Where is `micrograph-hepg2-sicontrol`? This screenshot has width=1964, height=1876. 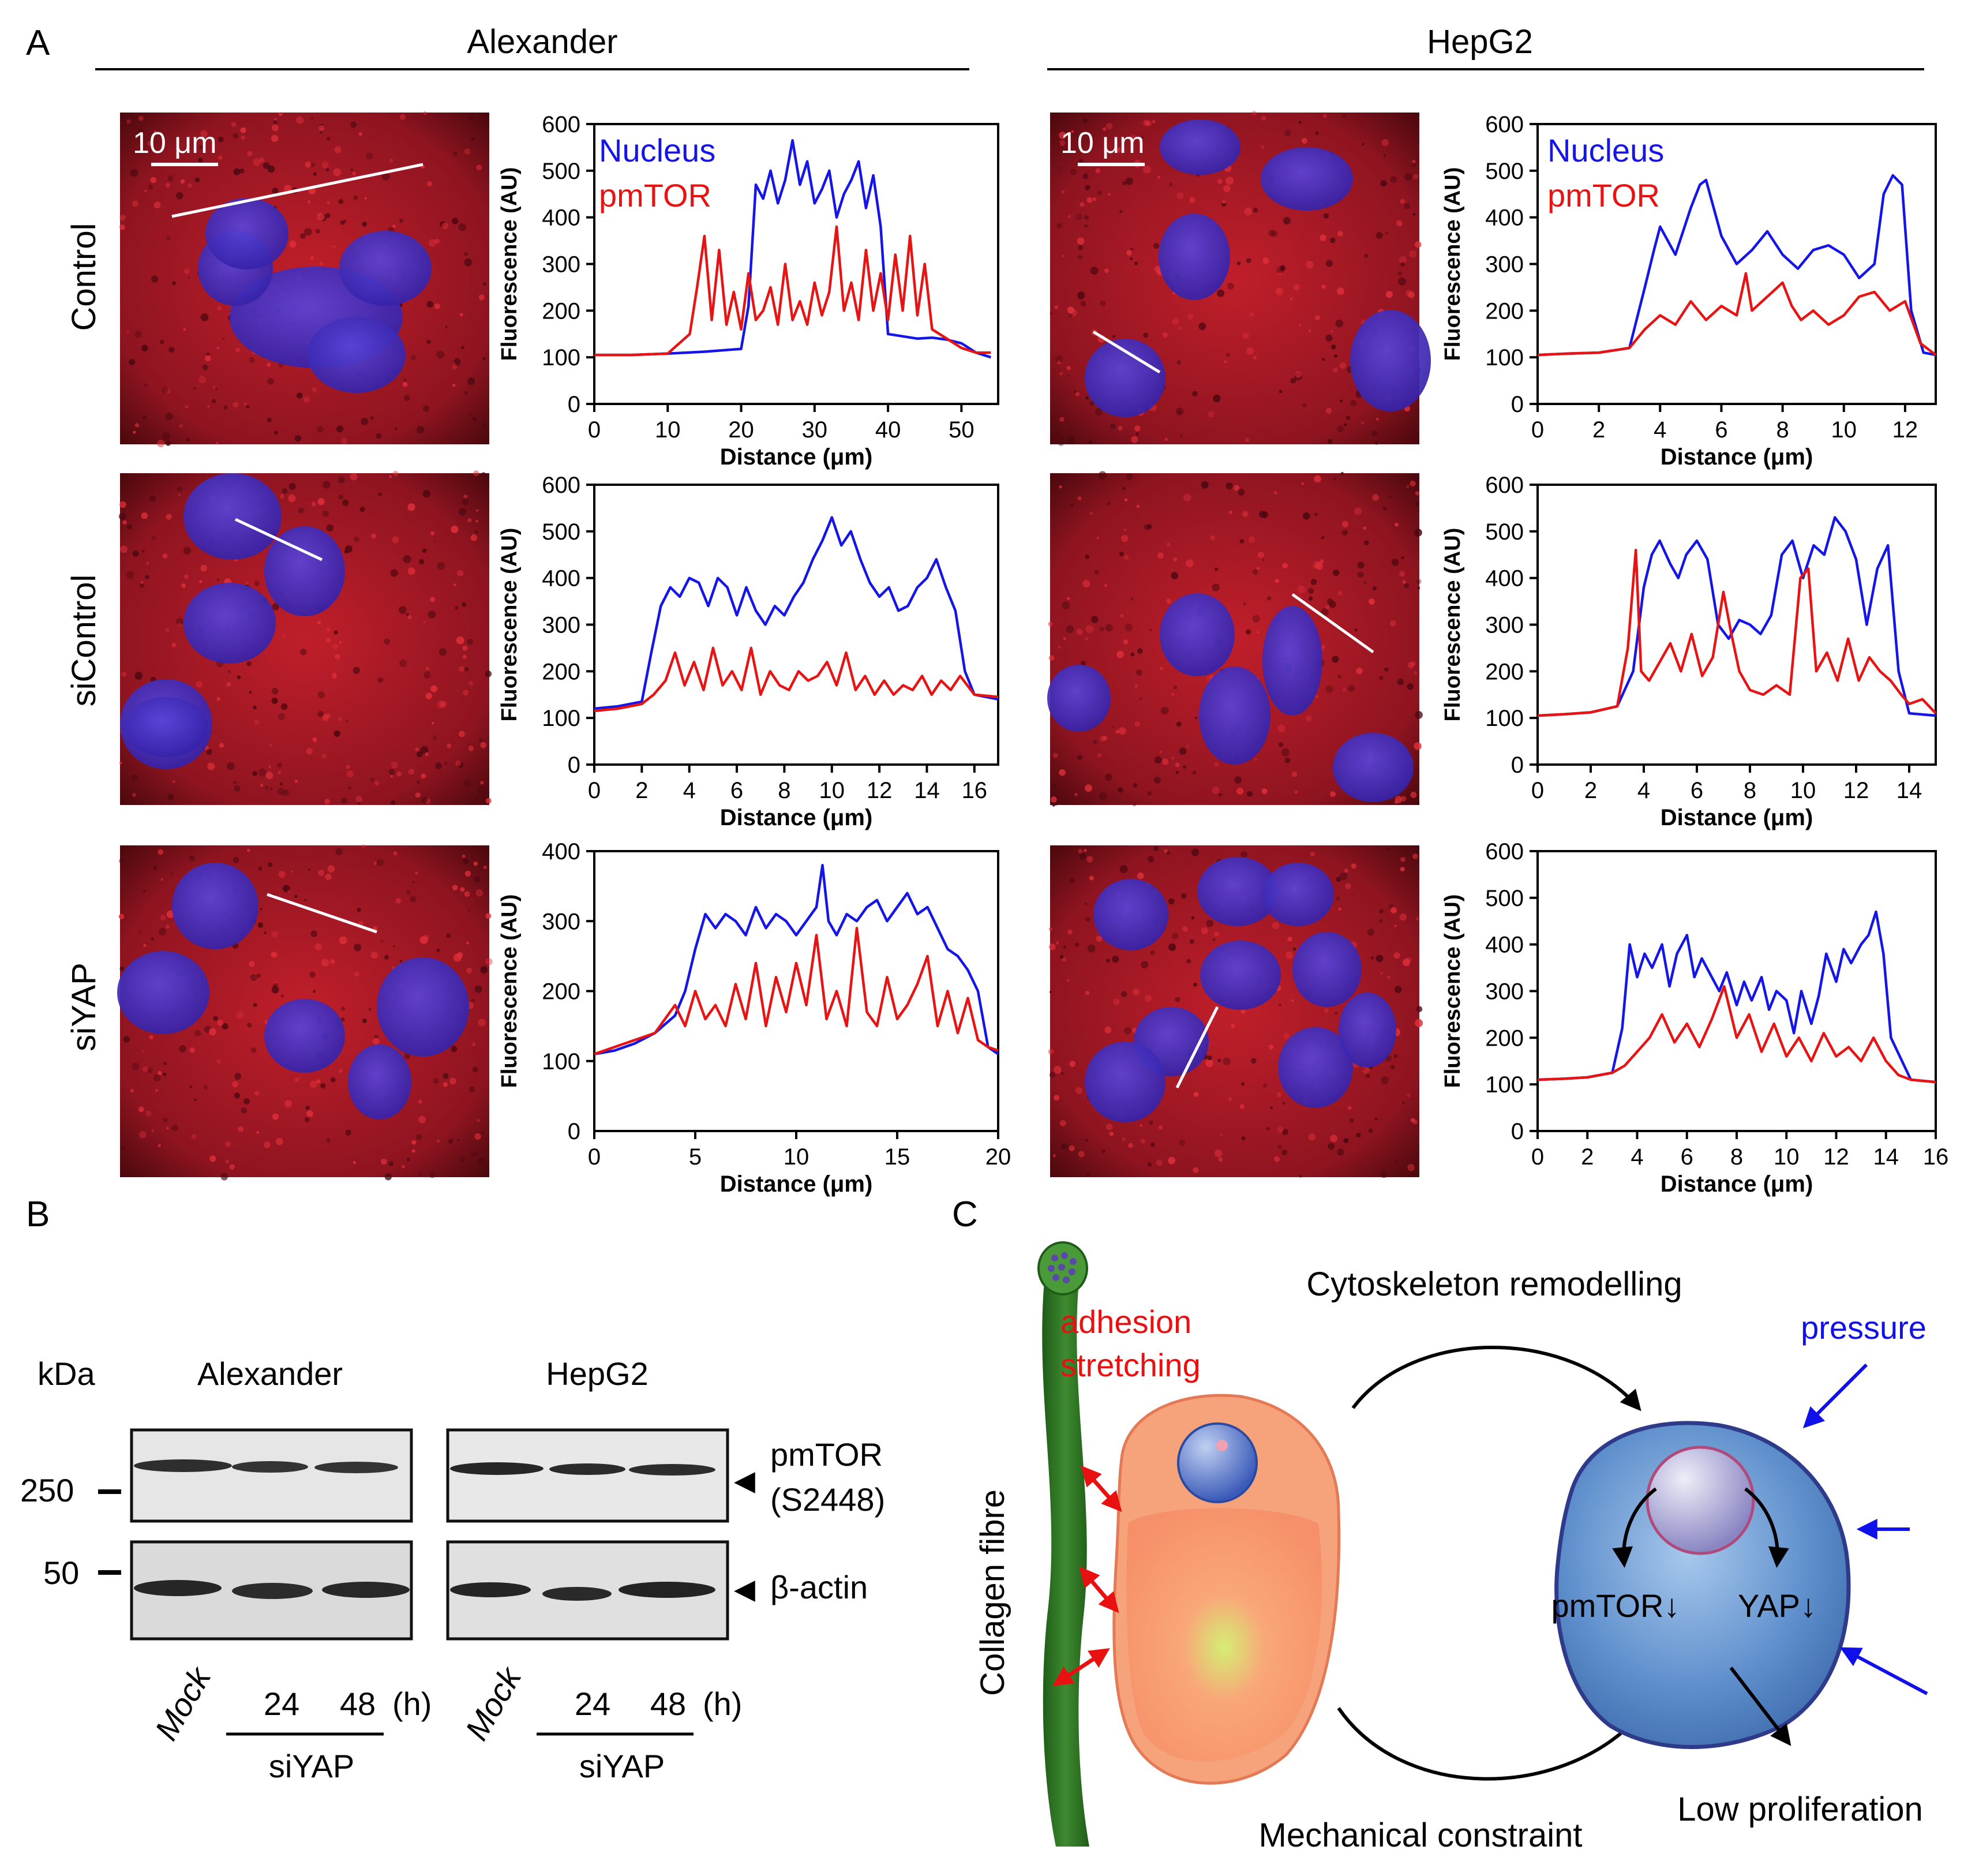
micrograph-hepg2-sicontrol is located at coordinates (1235, 639).